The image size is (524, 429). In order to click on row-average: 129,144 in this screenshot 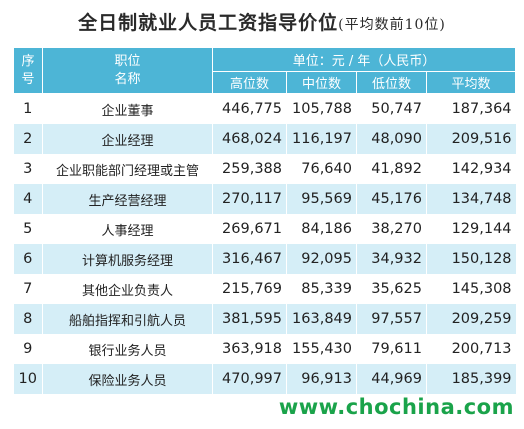, I will do `click(470, 229)`.